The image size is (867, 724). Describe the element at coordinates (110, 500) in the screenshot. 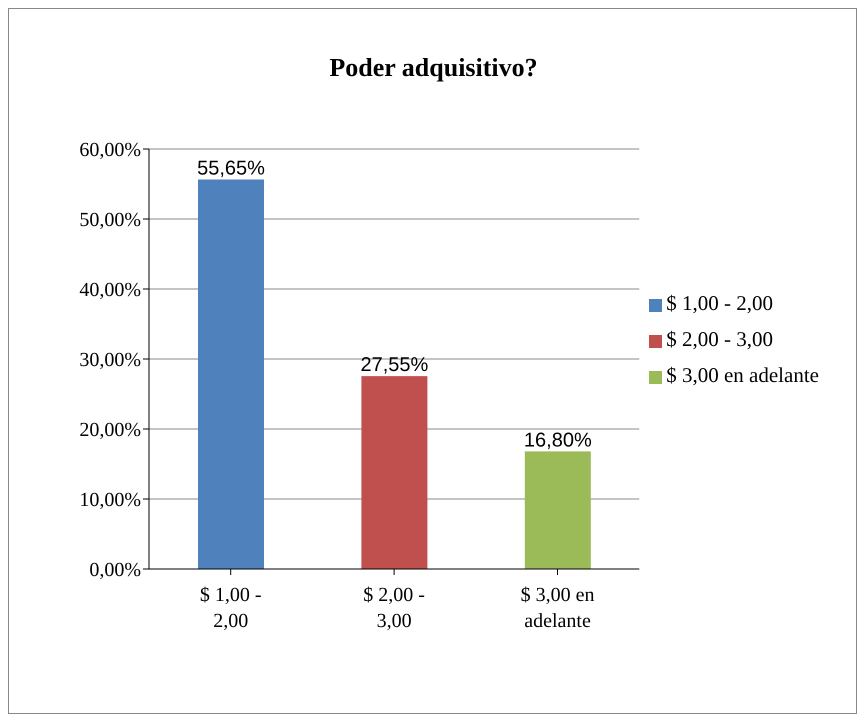

I see `y-tick-label: 10,00%` at that location.